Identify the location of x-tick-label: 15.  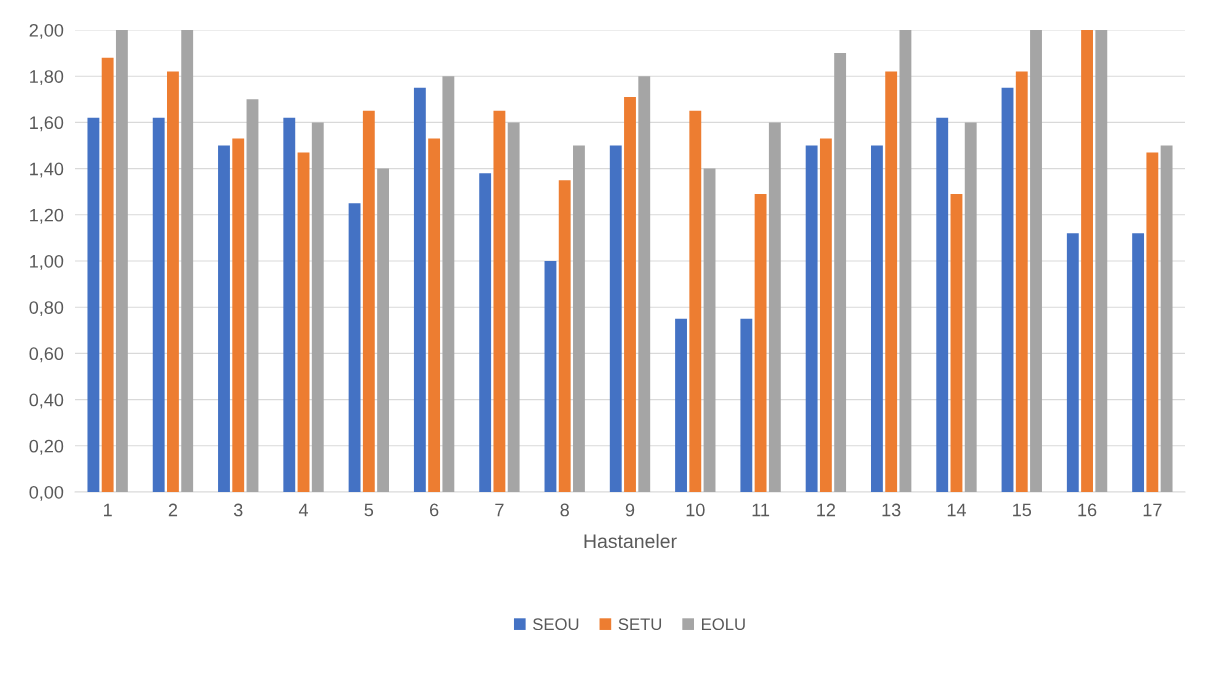
(1022, 510).